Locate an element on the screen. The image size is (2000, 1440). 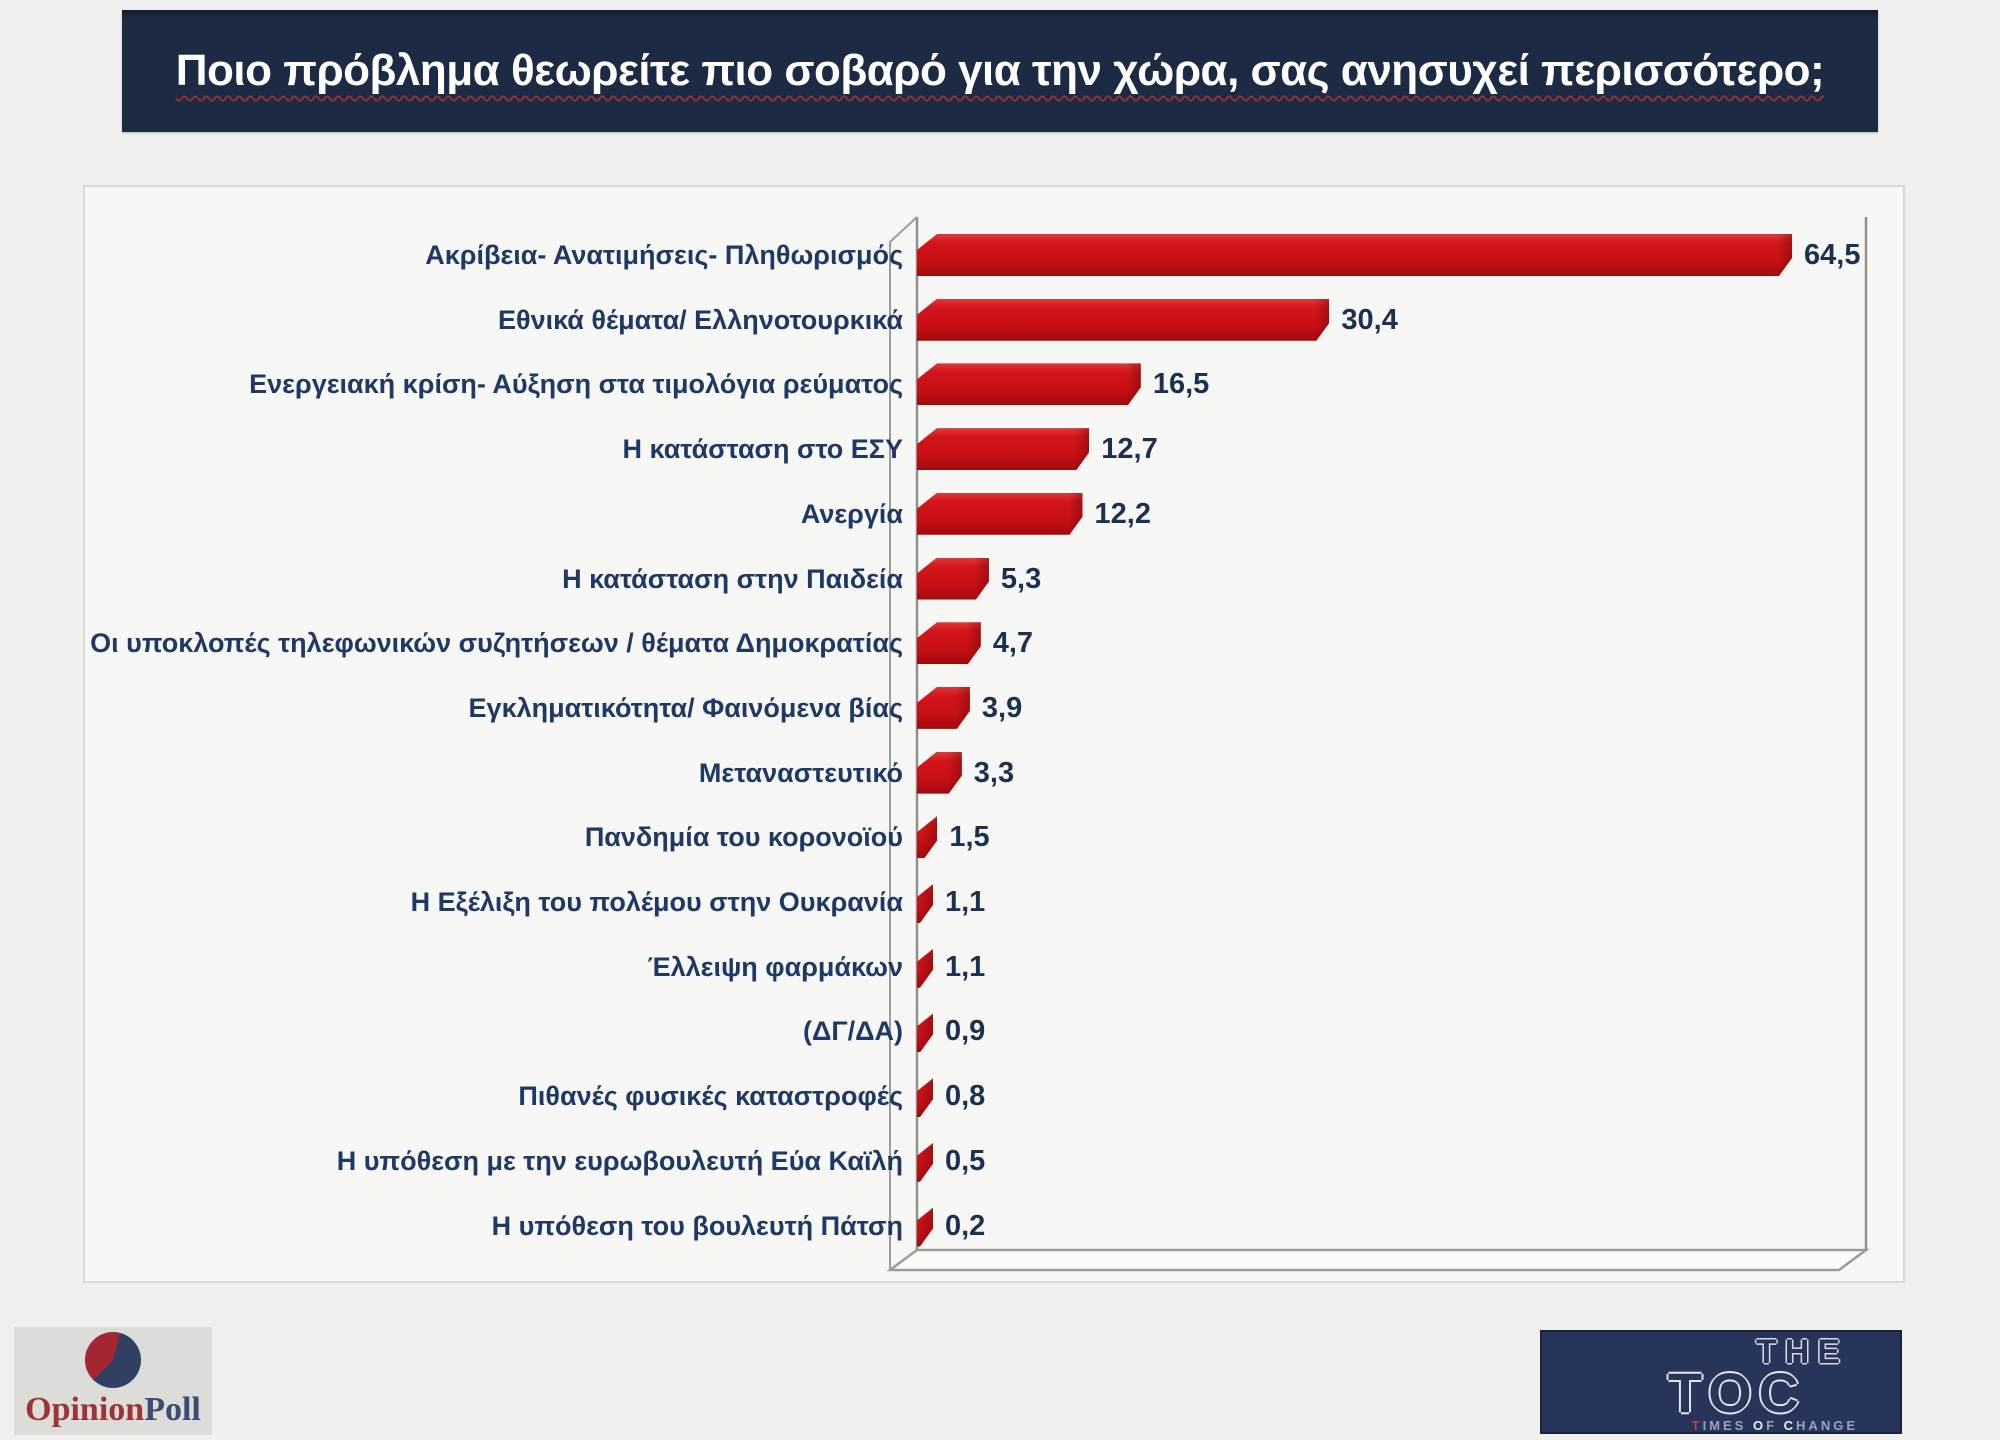
thetoc-the: THE is located at coordinates (1802, 1352).